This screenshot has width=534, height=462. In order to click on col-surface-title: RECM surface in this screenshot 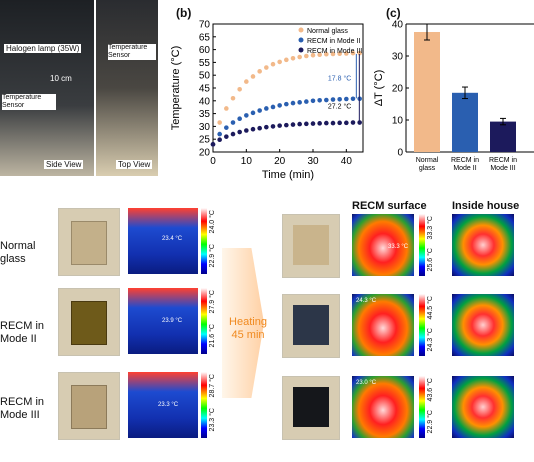, I will do `click(389, 206)`.